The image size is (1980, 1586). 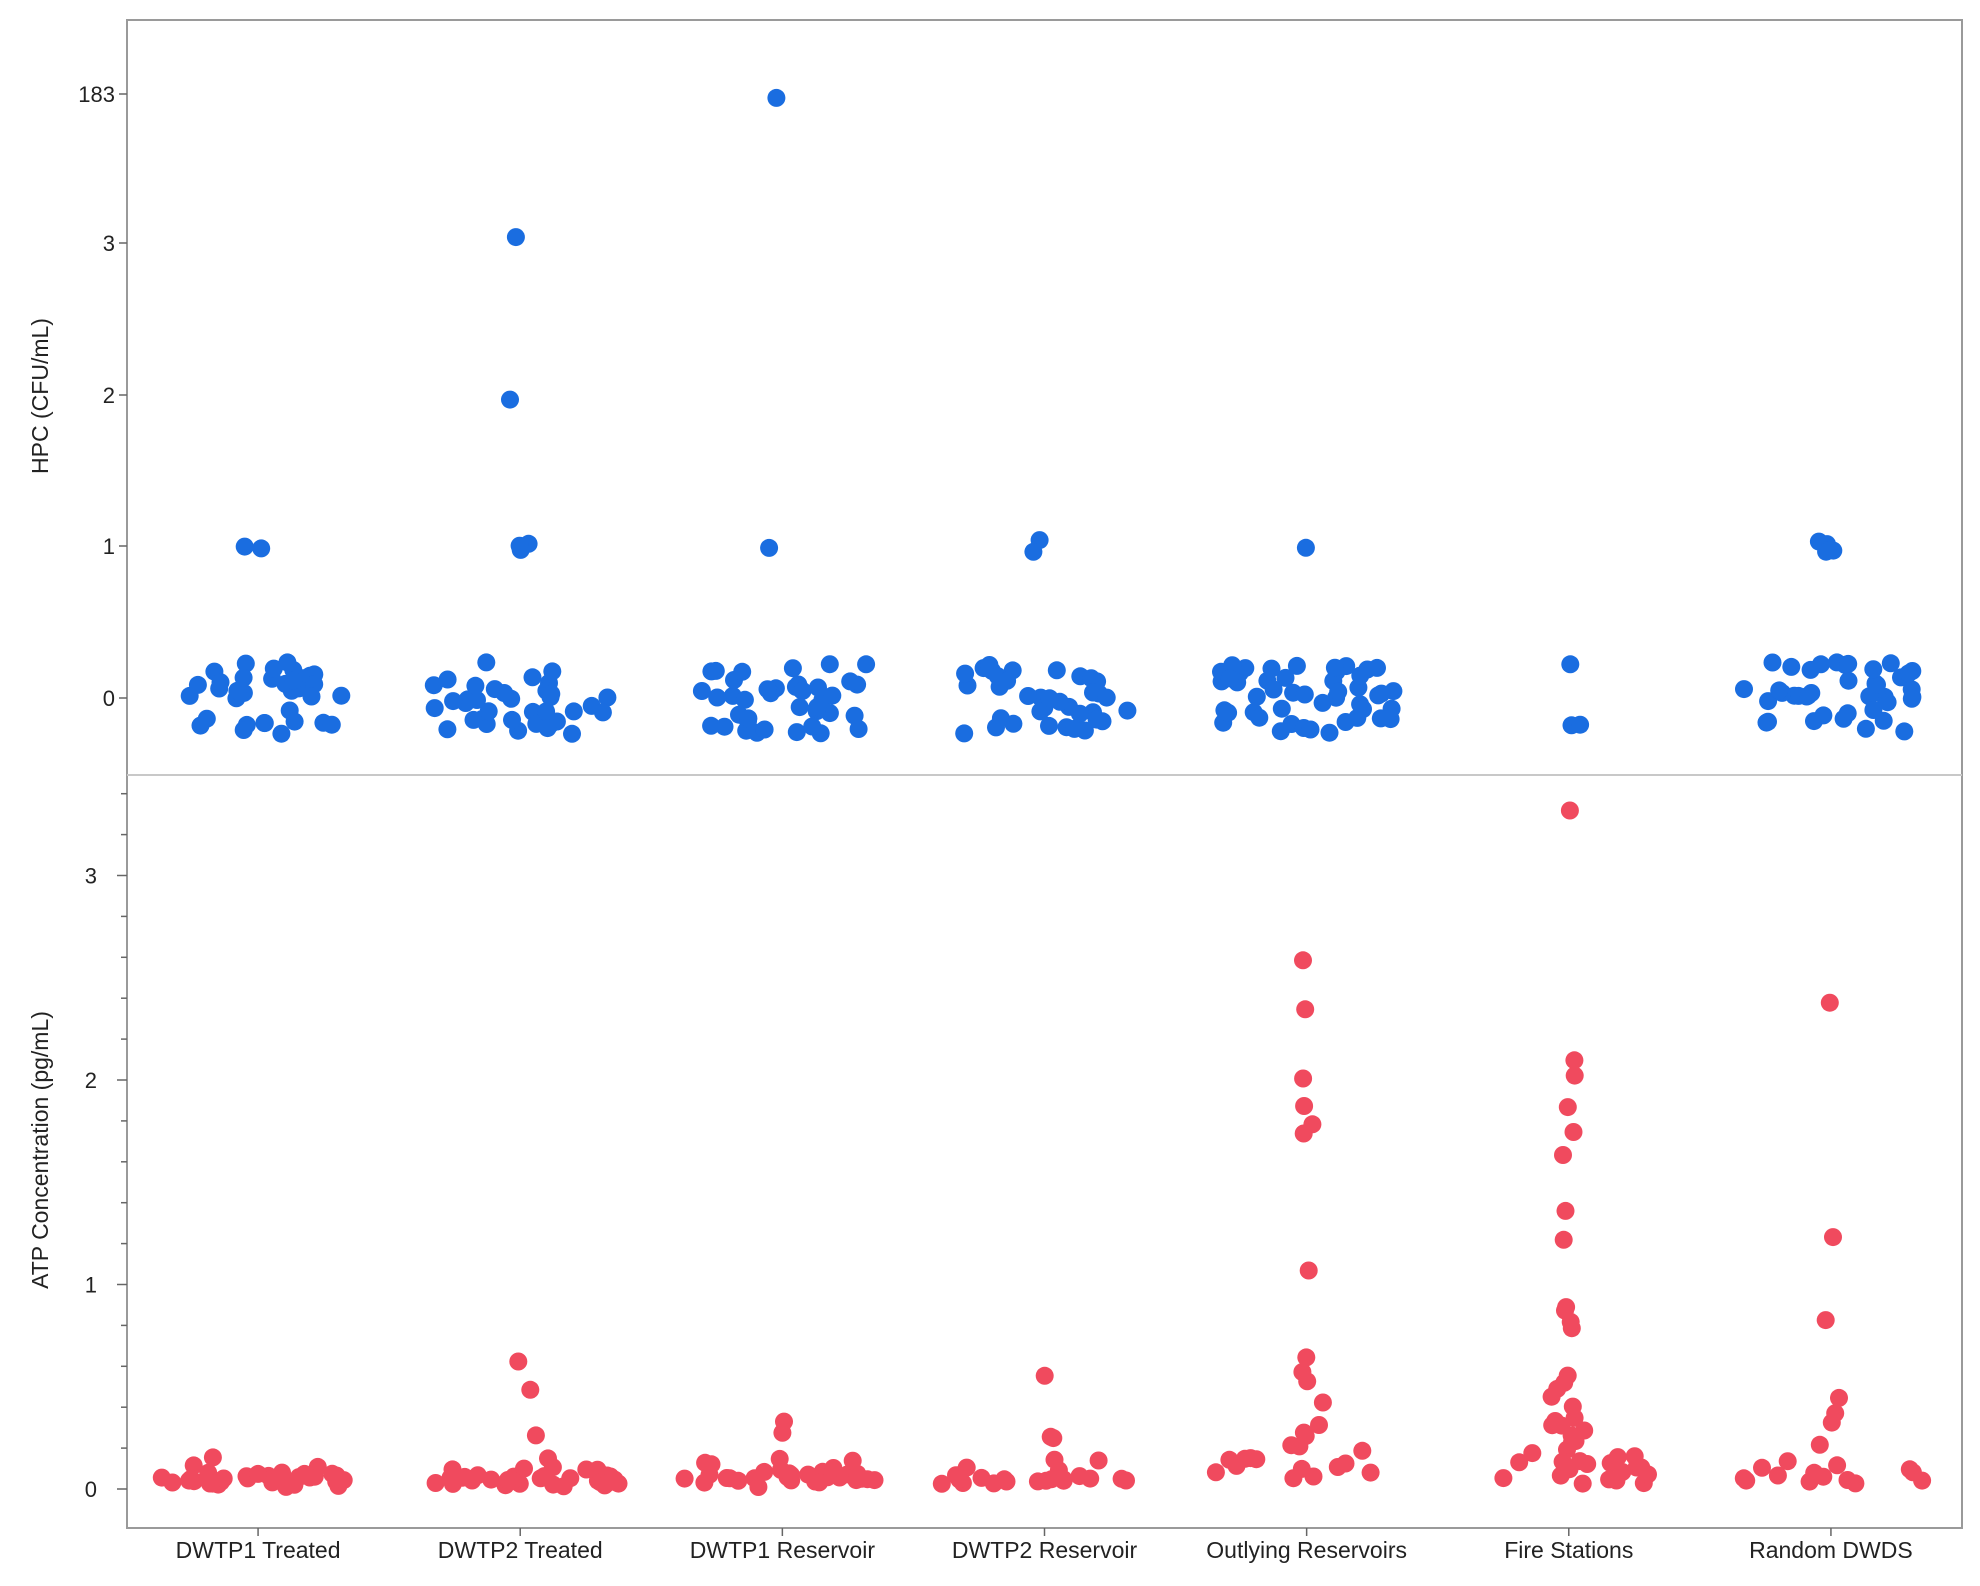 I want to click on atp-tick-label: 0, so click(x=91, y=1489).